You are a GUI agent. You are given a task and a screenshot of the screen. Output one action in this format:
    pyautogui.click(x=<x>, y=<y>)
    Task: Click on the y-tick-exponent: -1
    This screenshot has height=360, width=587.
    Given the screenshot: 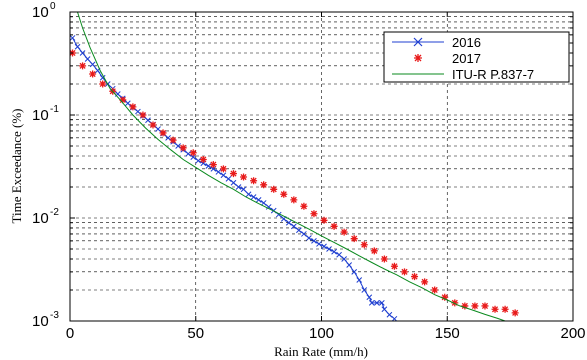 What is the action you would take?
    pyautogui.click(x=54, y=109)
    